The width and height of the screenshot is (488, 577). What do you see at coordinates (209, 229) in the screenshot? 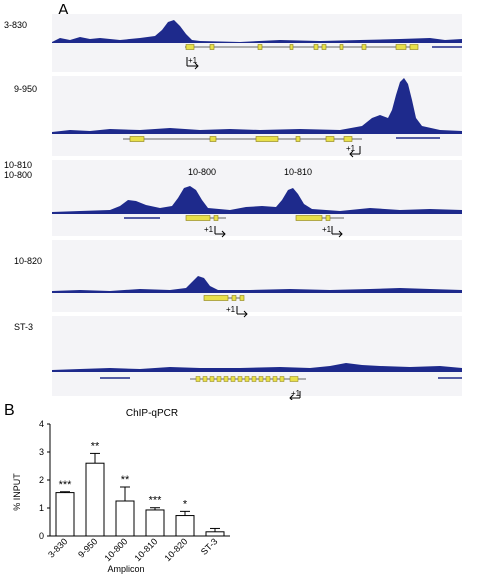
I see `tss-label-10-800: +1` at bounding box center [209, 229].